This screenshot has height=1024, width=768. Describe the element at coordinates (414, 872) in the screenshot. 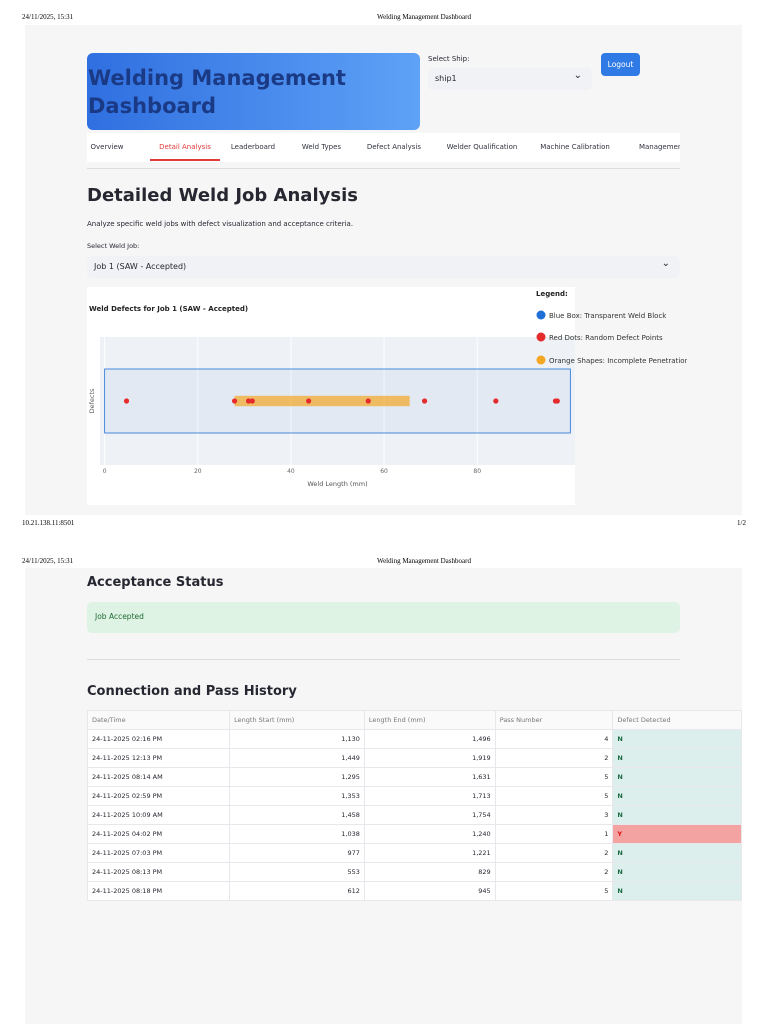

I see `table-row: 24-11-2025 08:13 PM 553 829 2 N` at that location.